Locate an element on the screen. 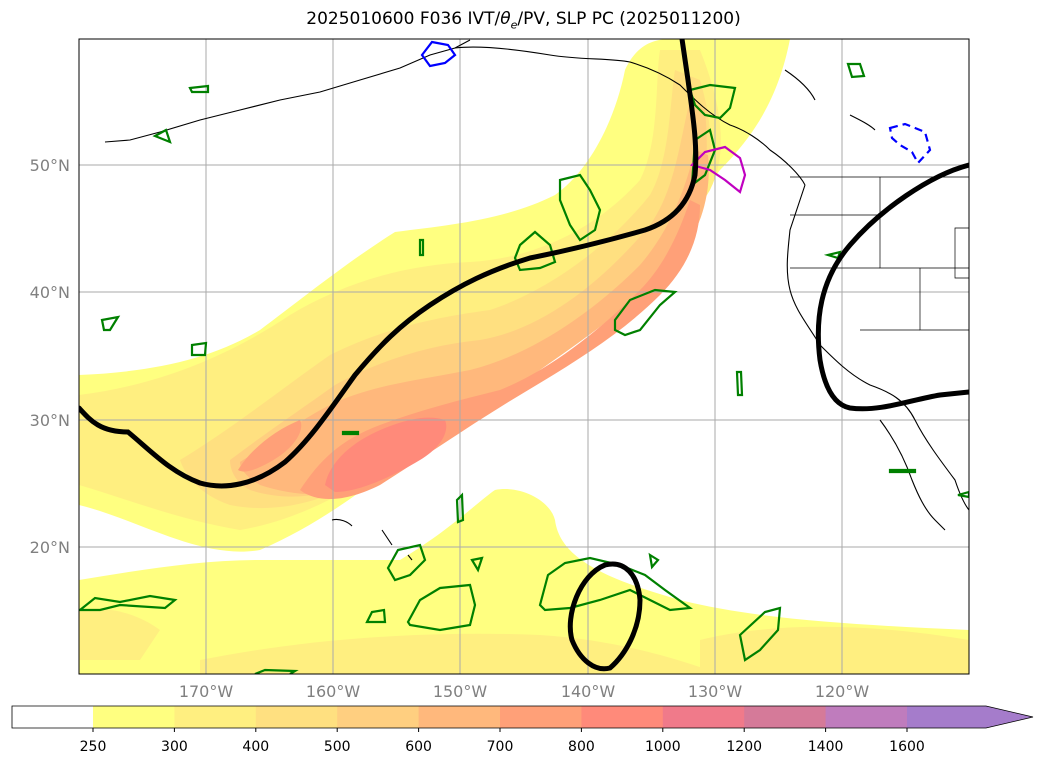 Image resolution: width=1047 pixels, height=767 pixels. colorbar-extend-arrow is located at coordinates (1009, 717).